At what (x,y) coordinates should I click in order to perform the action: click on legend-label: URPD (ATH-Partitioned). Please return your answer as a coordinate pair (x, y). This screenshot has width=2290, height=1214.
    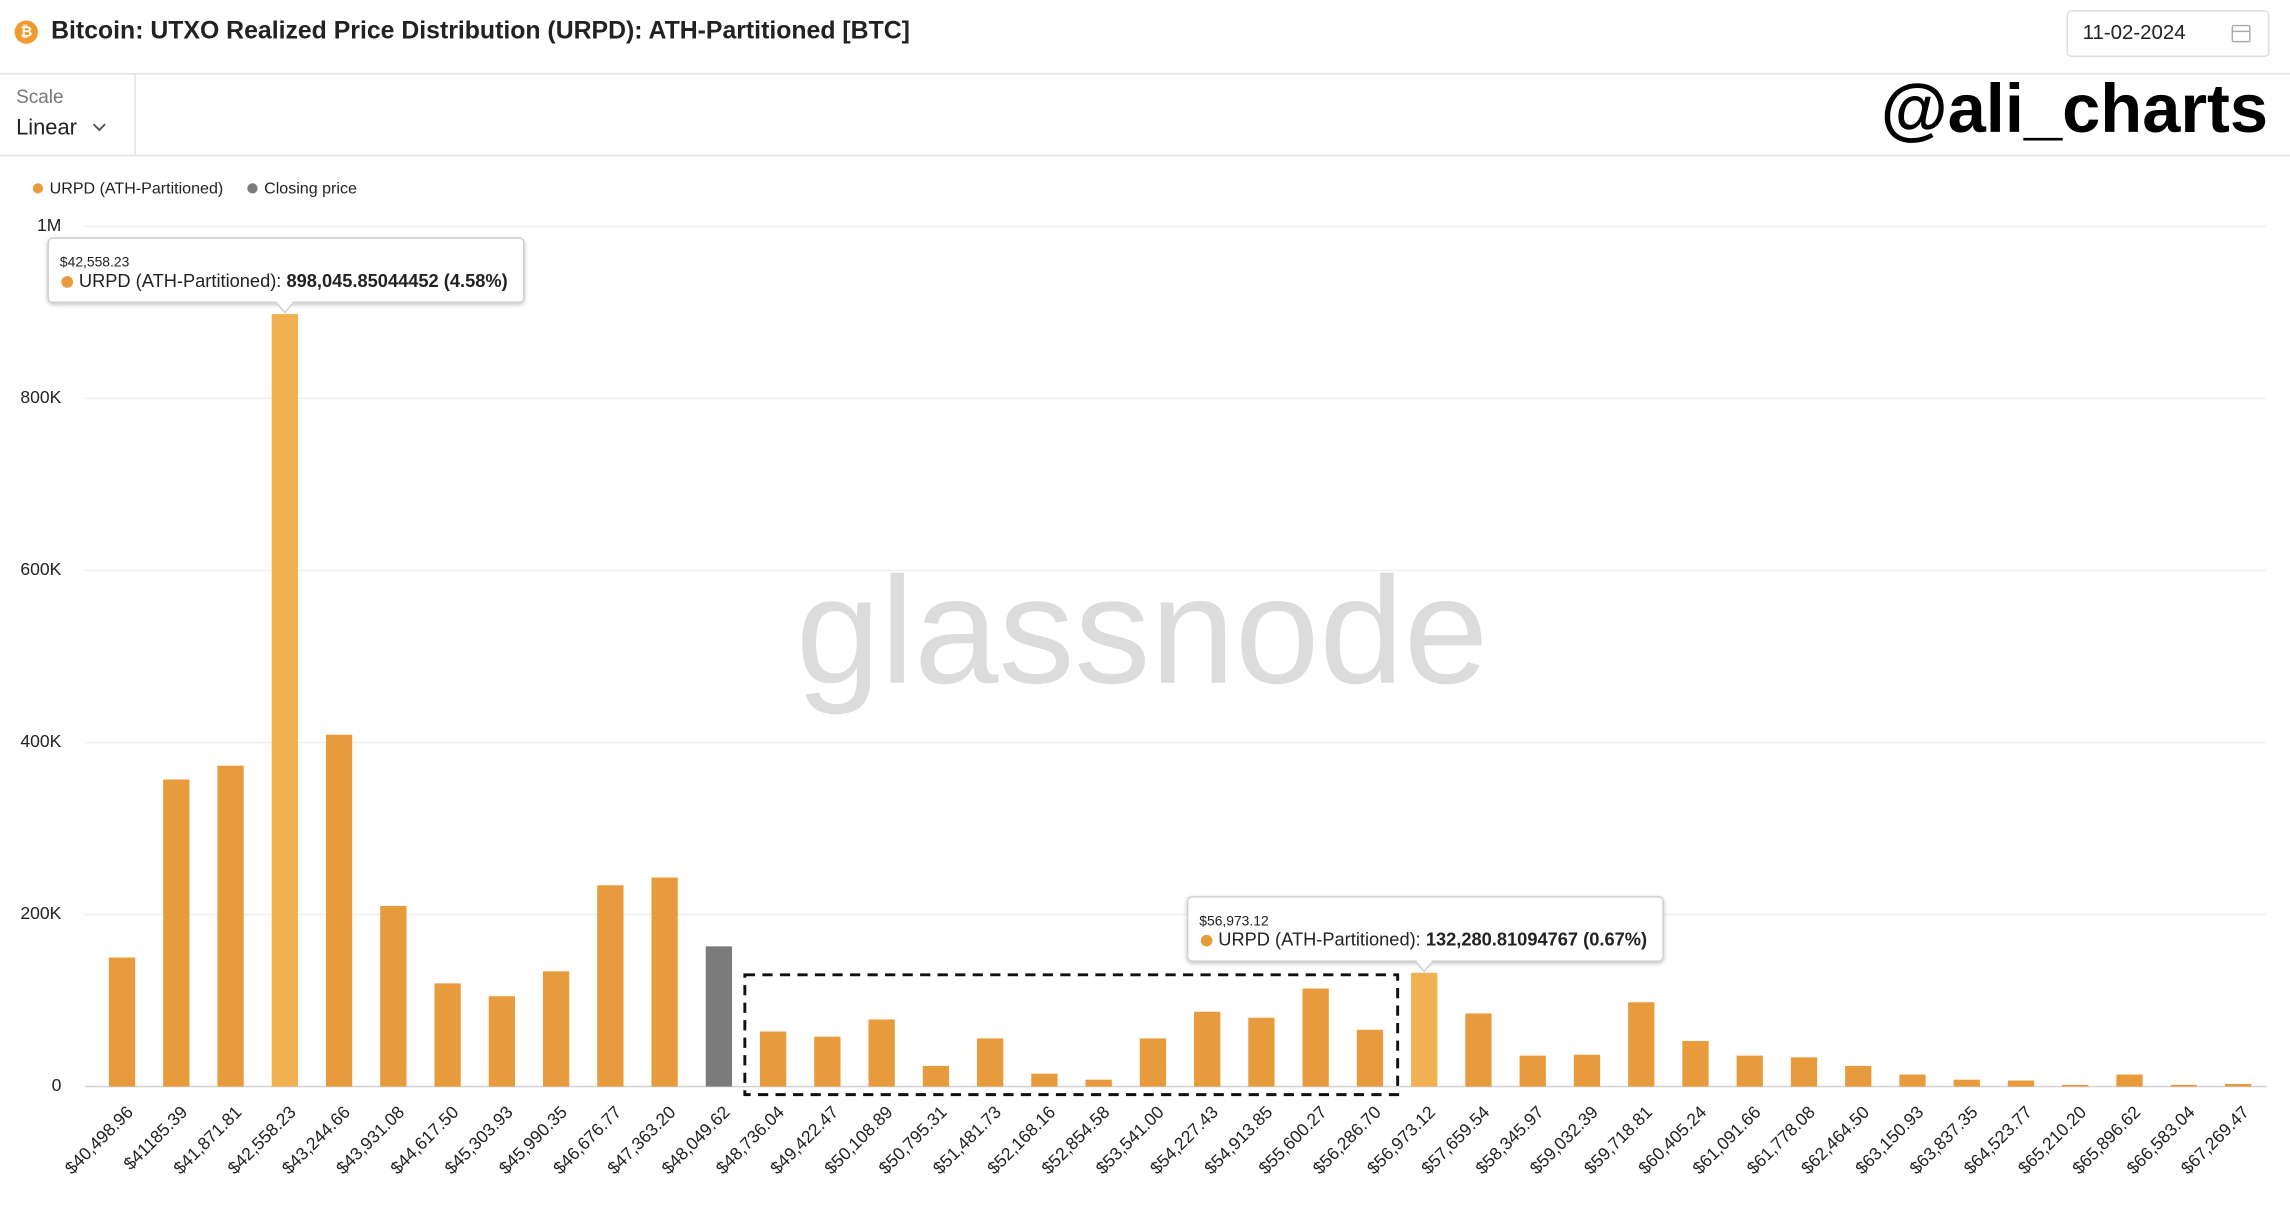
    Looking at the image, I should click on (137, 188).